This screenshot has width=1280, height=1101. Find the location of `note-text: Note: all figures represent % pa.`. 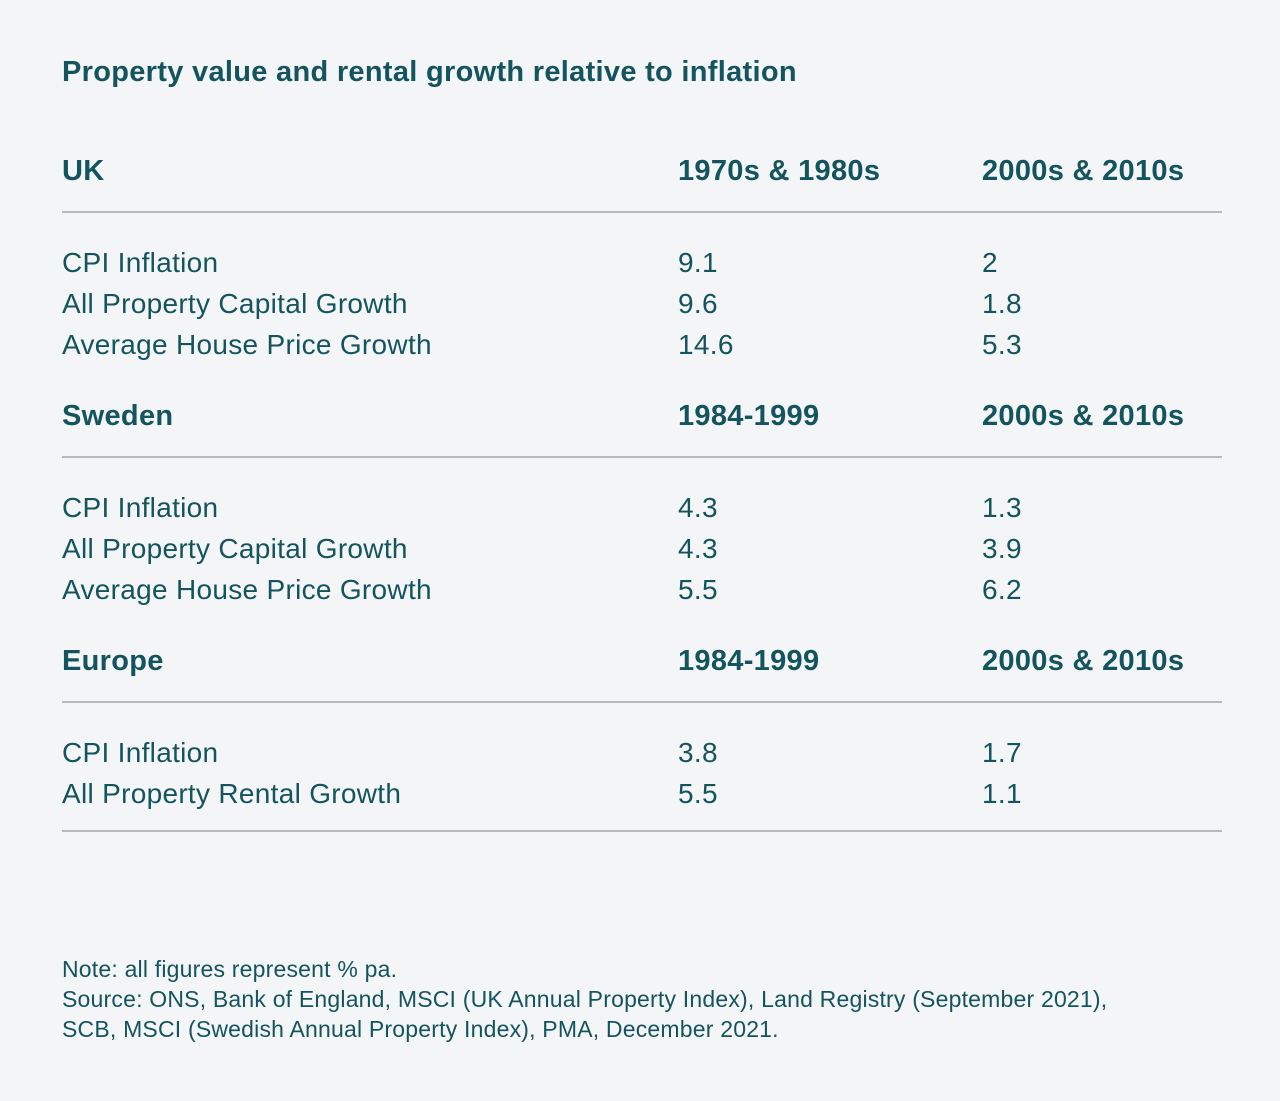

note-text: Note: all figures represent % pa. is located at coordinates (230, 969).